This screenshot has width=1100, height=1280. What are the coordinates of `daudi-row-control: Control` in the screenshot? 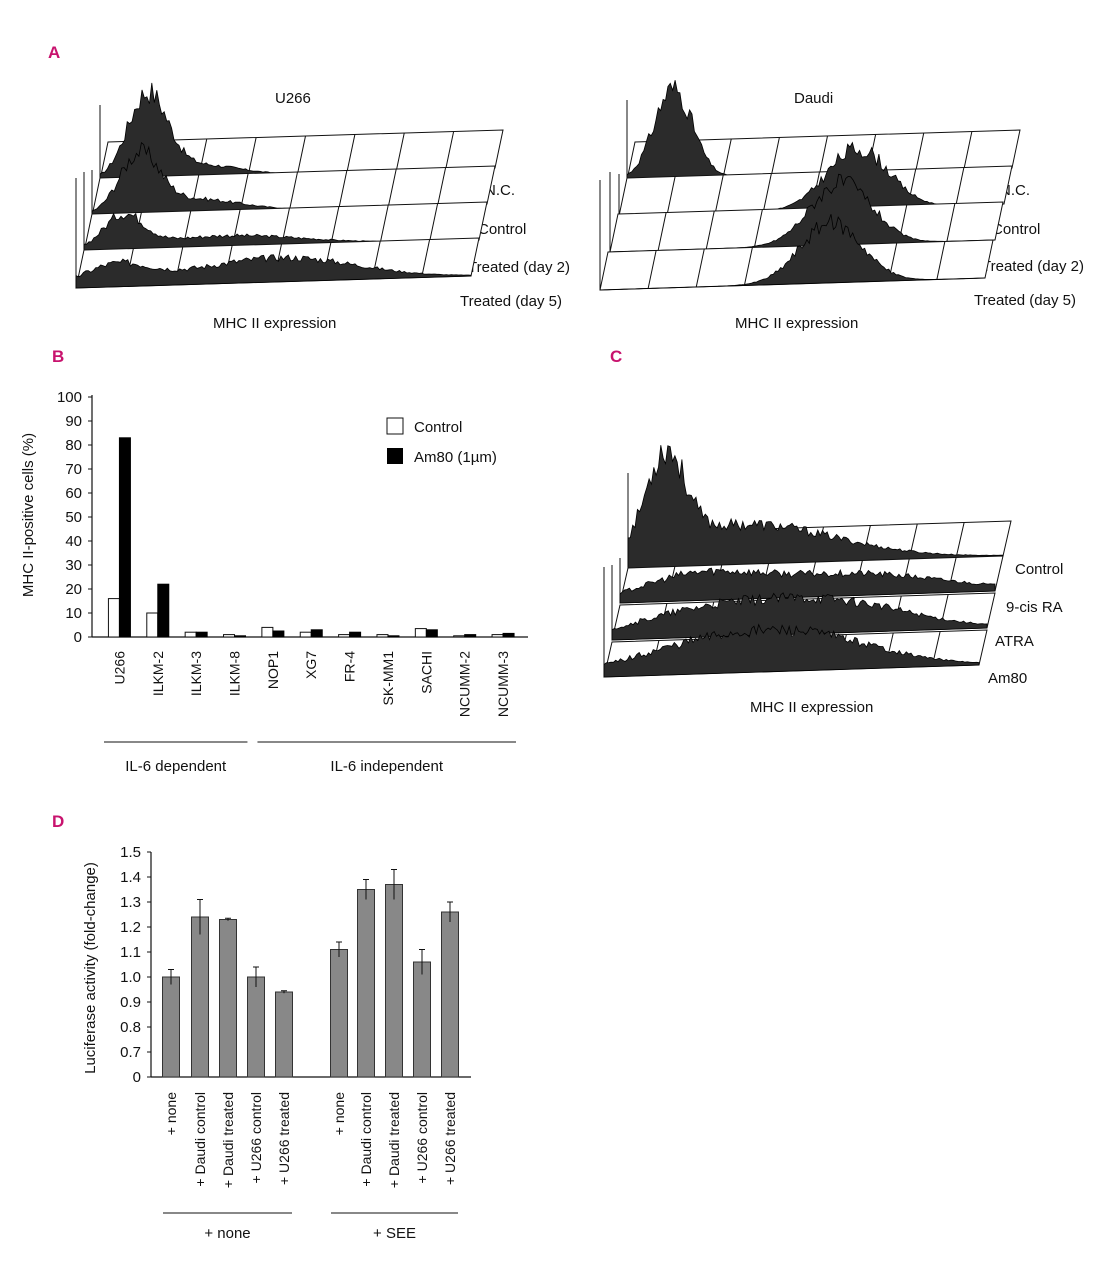 It's located at (1016, 229).